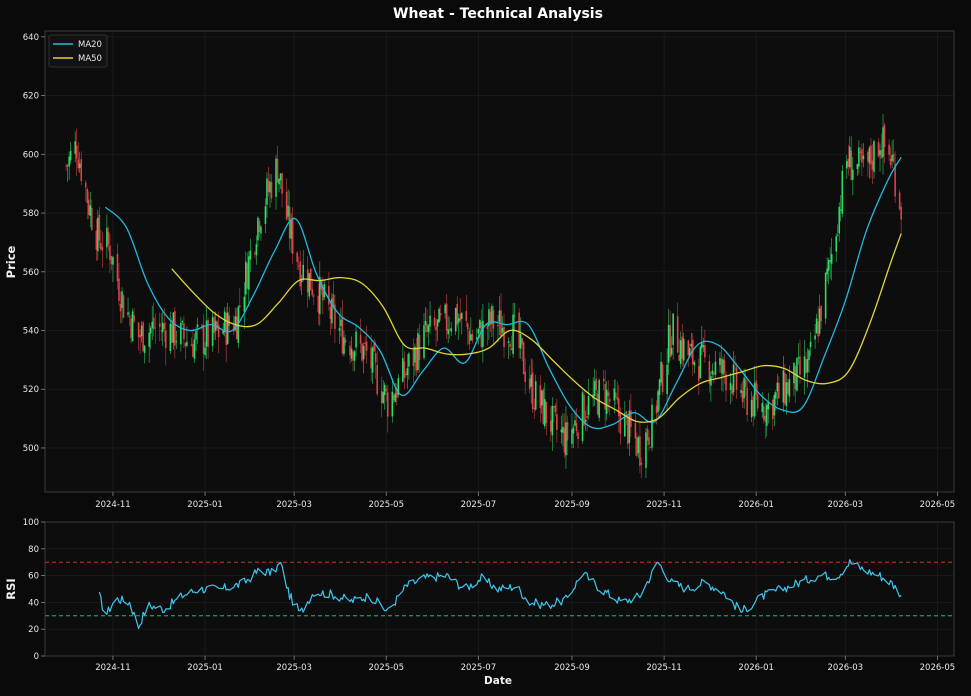 The height and width of the screenshot is (696, 971). I want to click on price-x-tick-label: 2025-05, so click(386, 505).